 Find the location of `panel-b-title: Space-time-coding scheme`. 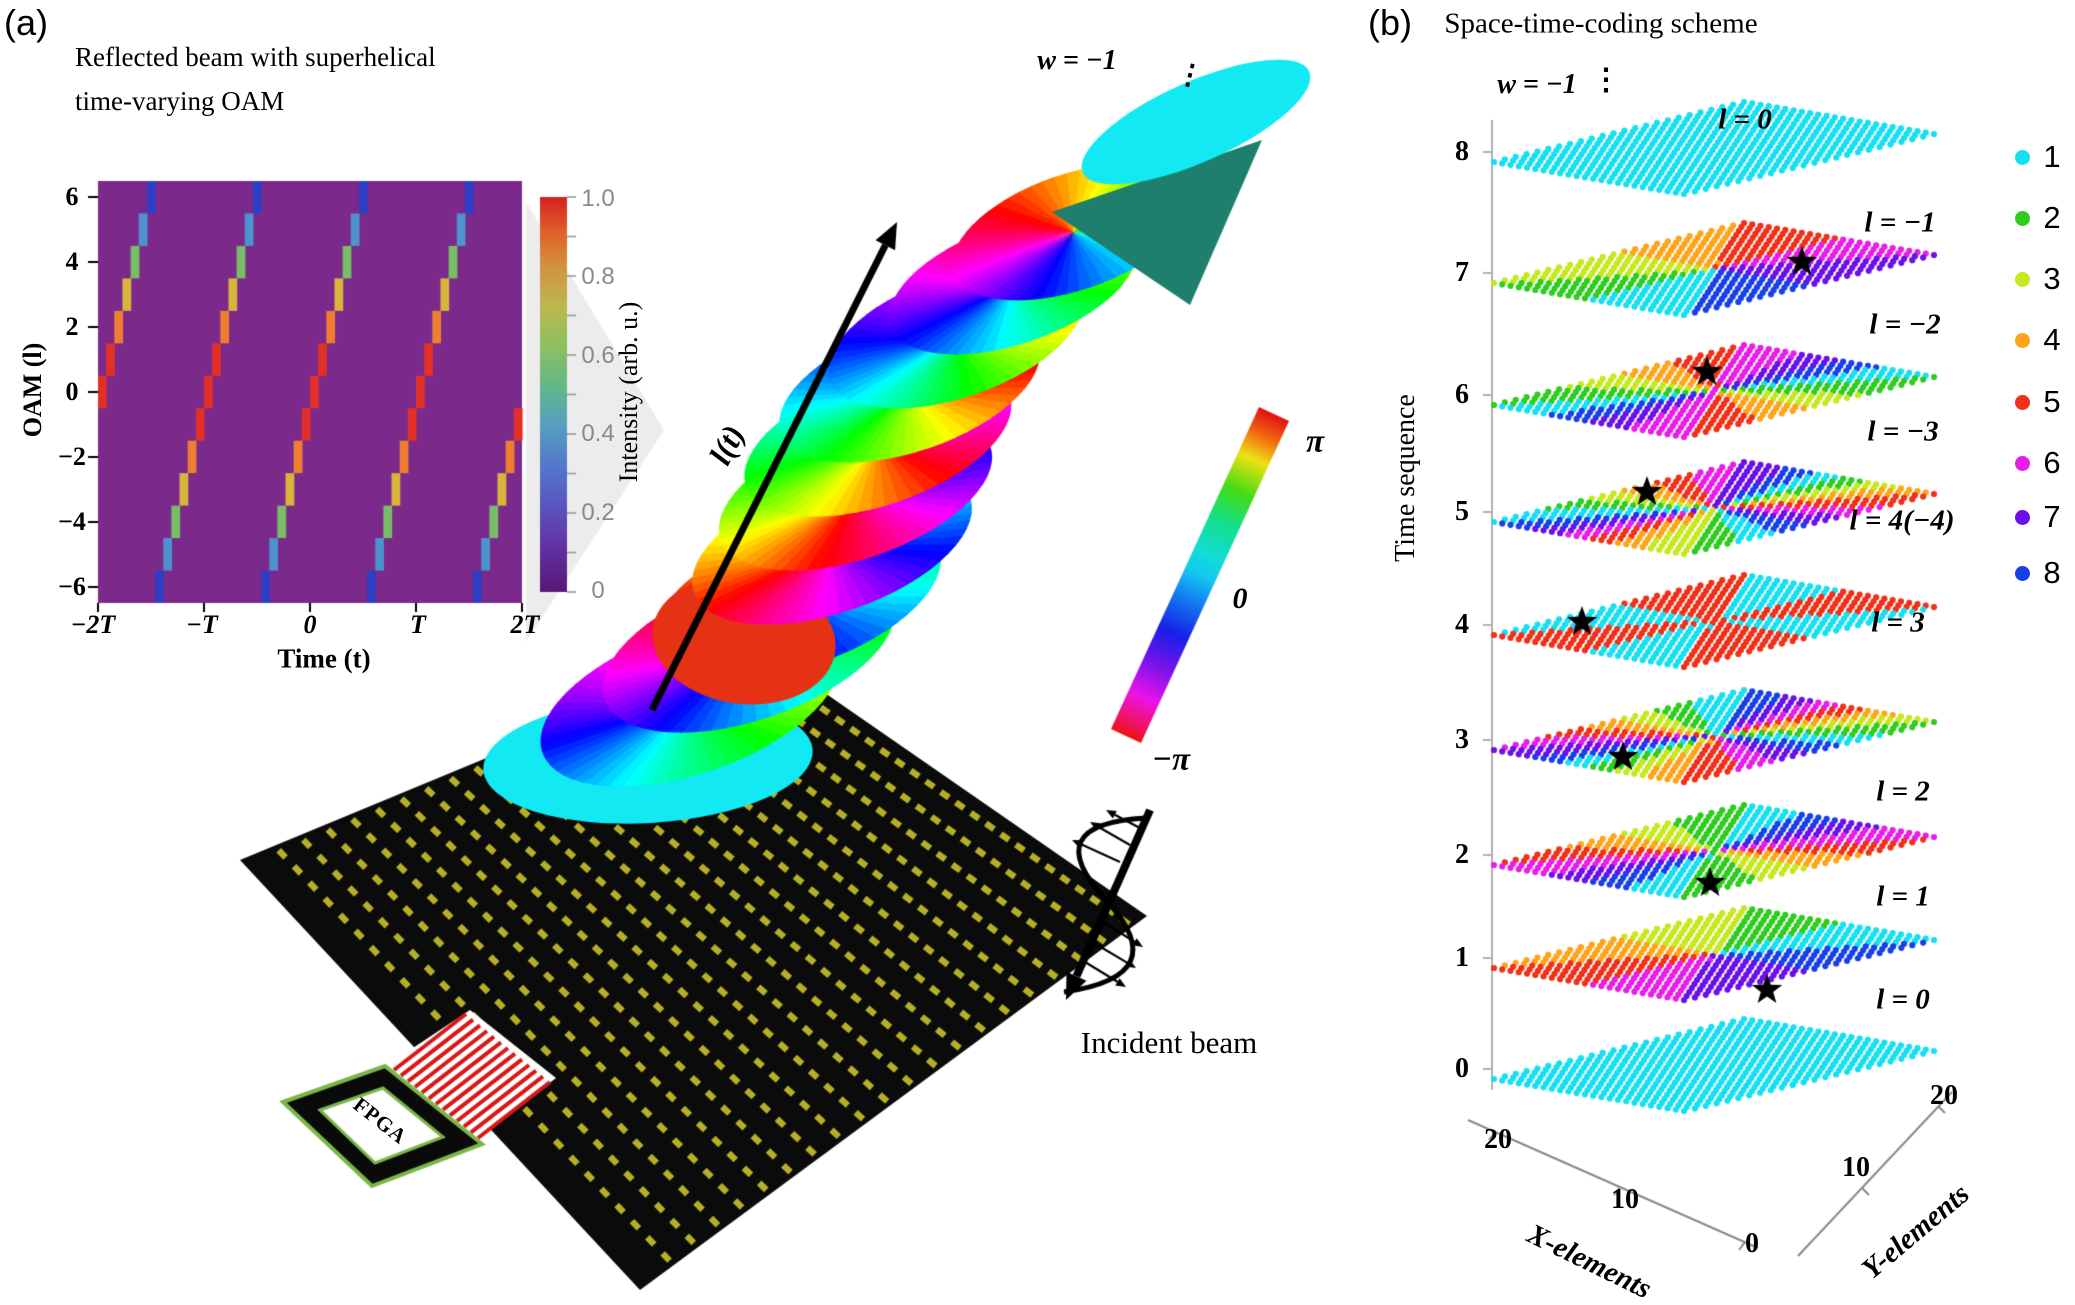

panel-b-title: Space-time-coding scheme is located at coordinates (1601, 23).